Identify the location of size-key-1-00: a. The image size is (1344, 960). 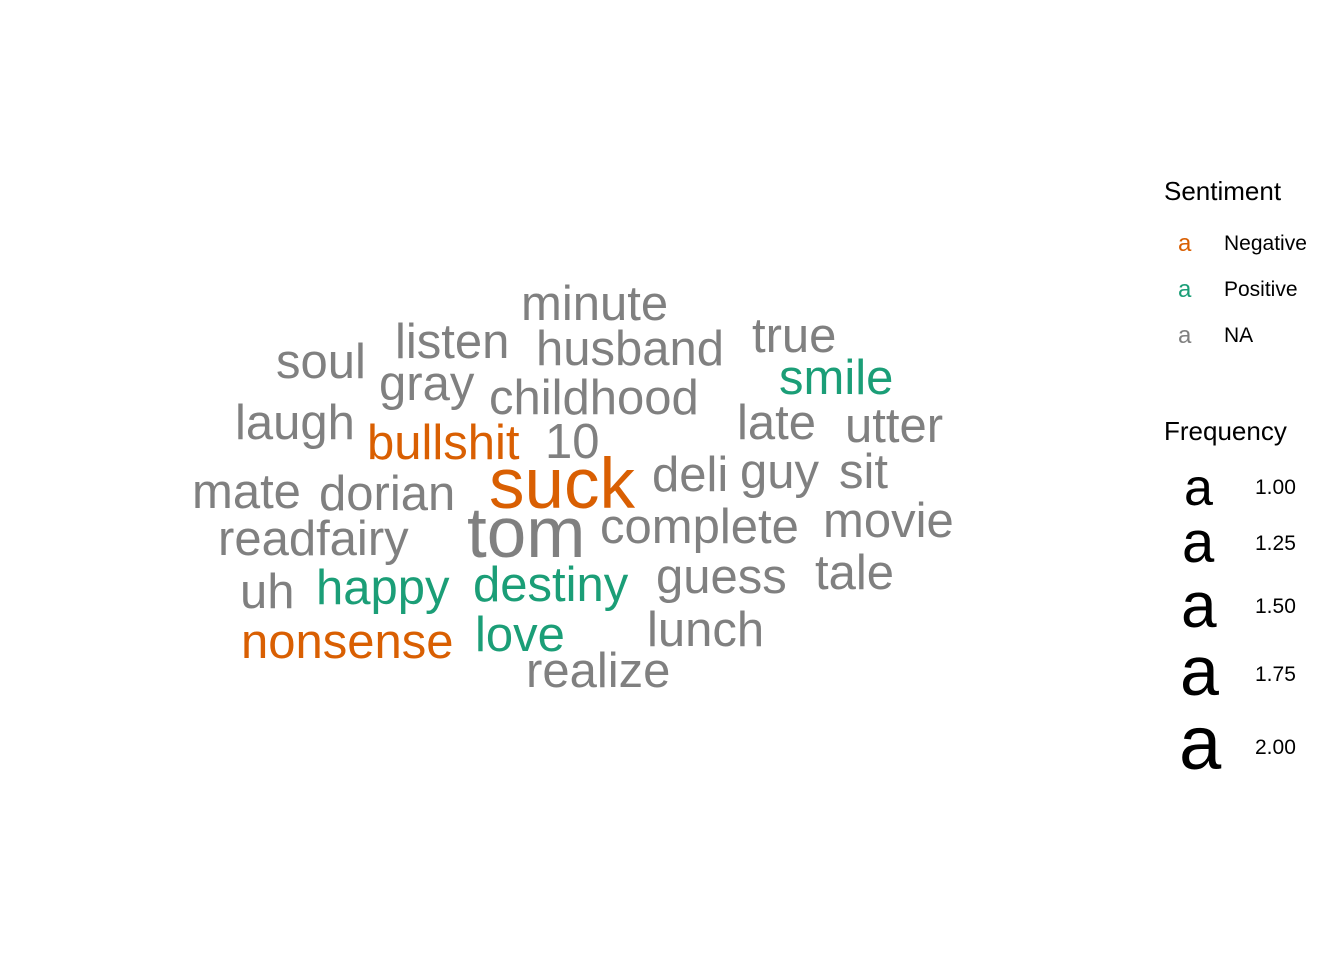
(1198, 488).